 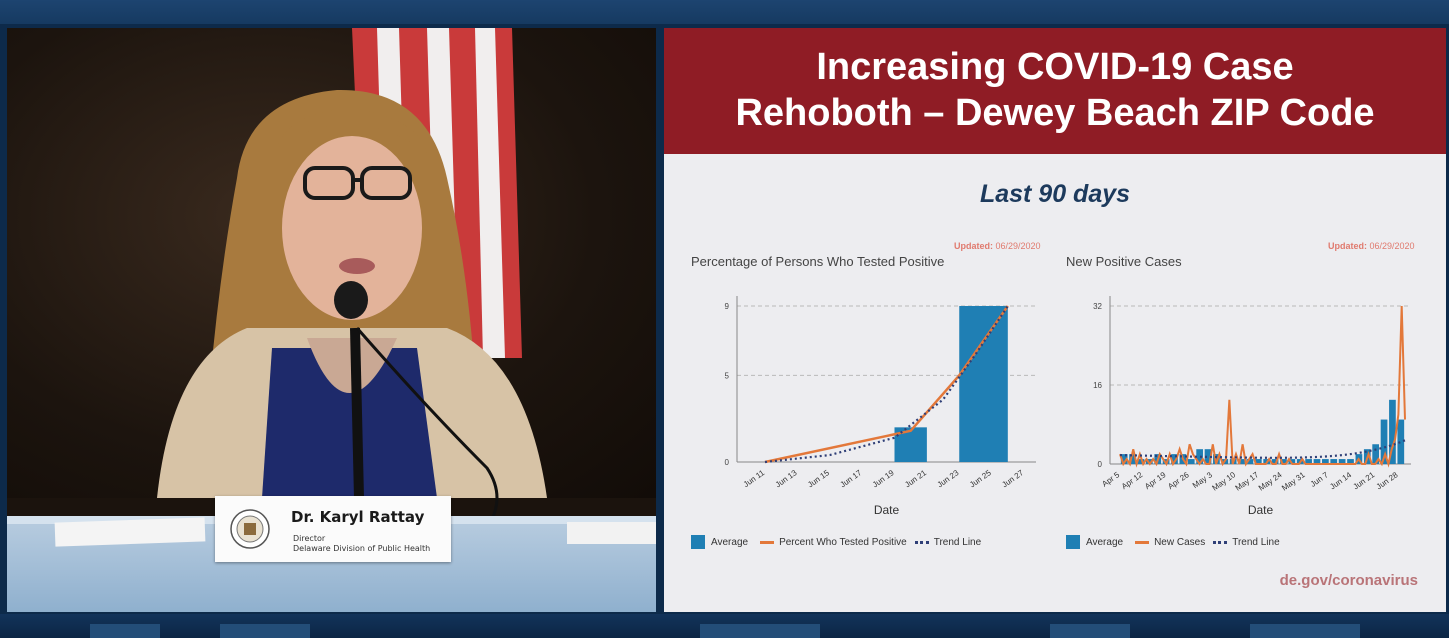 What do you see at coordinates (1055, 67) in the screenshot?
I see `slide-title-line1: Increasing COVID-19 Case` at bounding box center [1055, 67].